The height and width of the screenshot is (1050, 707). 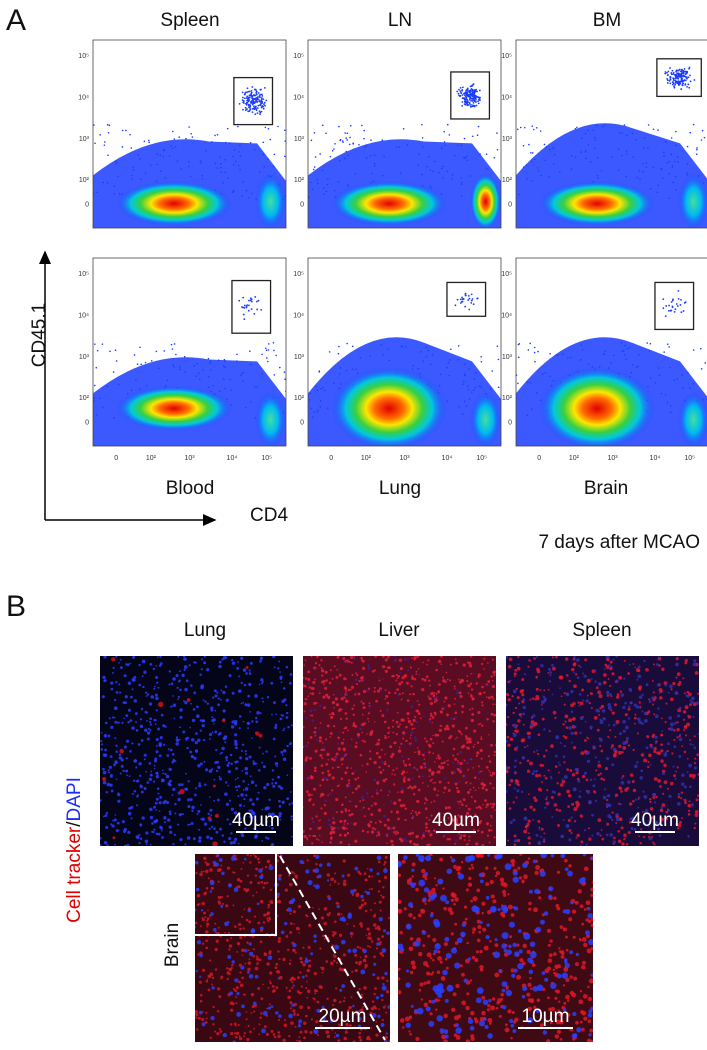 I want to click on y-tick-label: 10², so click(x=507, y=398).